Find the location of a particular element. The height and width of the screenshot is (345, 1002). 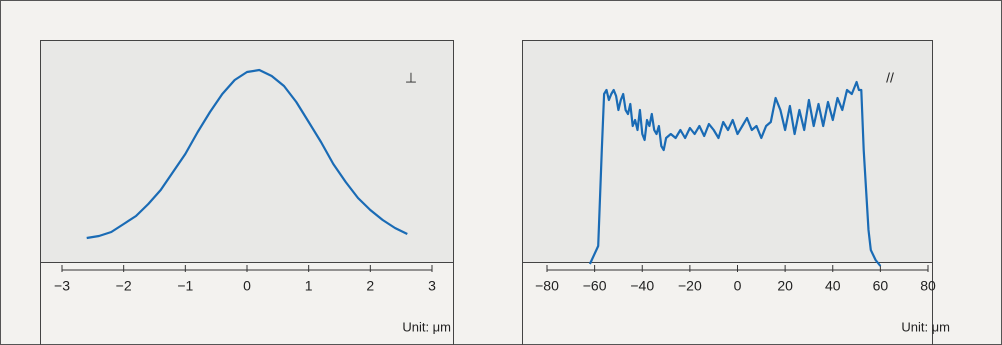

x-tick-label: 1 is located at coordinates (309, 286).